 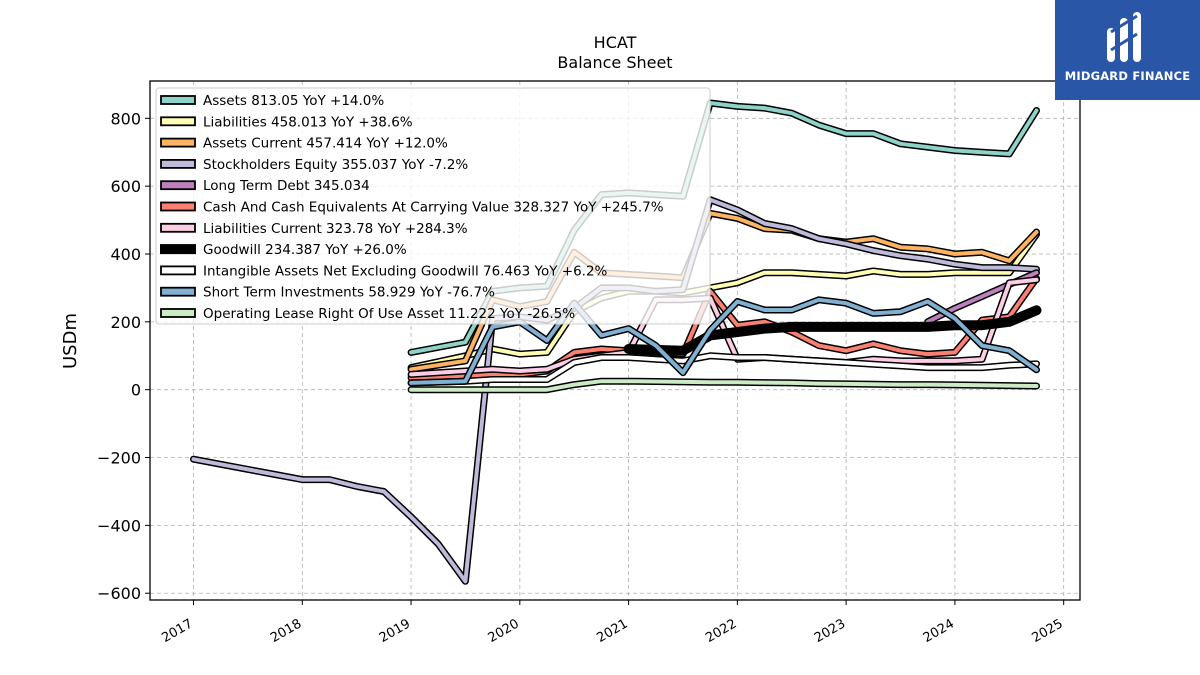 I want to click on legend-label: Stockholders Equity 355.037 YoY -7.2%, so click(x=335, y=165).